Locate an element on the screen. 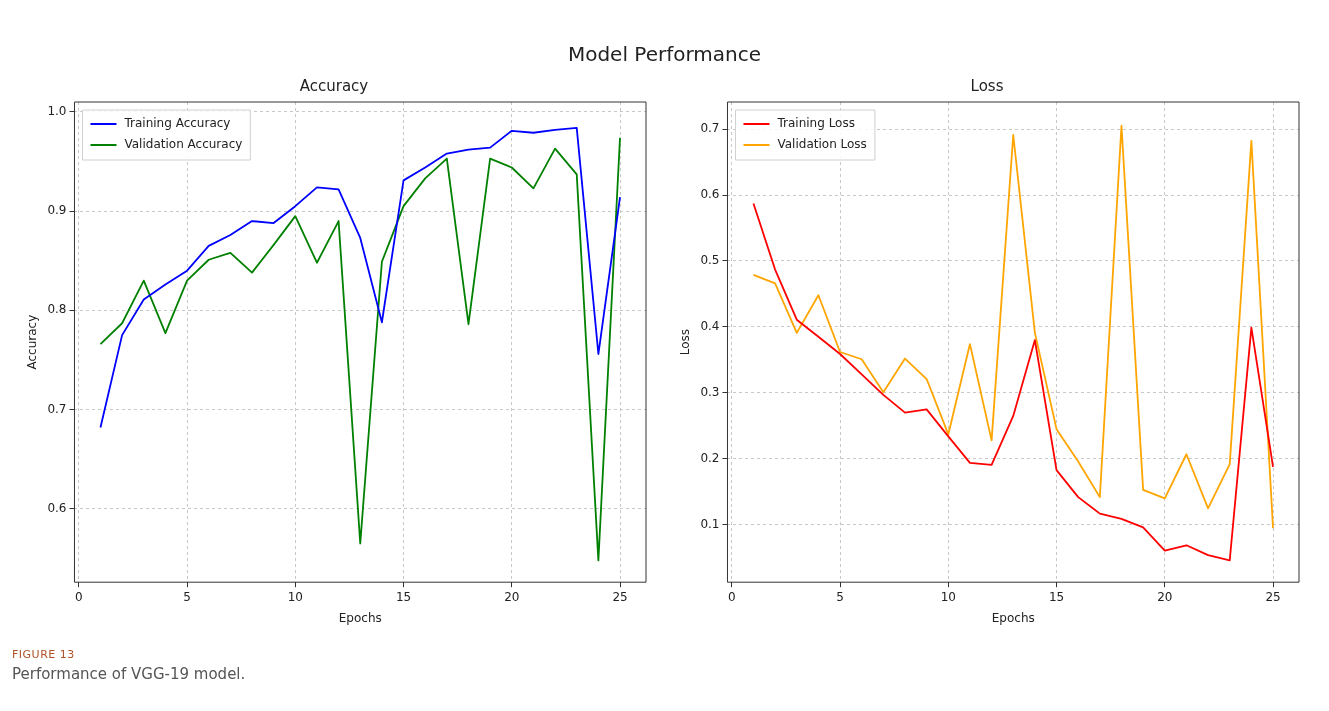 The width and height of the screenshot is (1329, 711). y-axis-title: Accuracy is located at coordinates (32, 342).